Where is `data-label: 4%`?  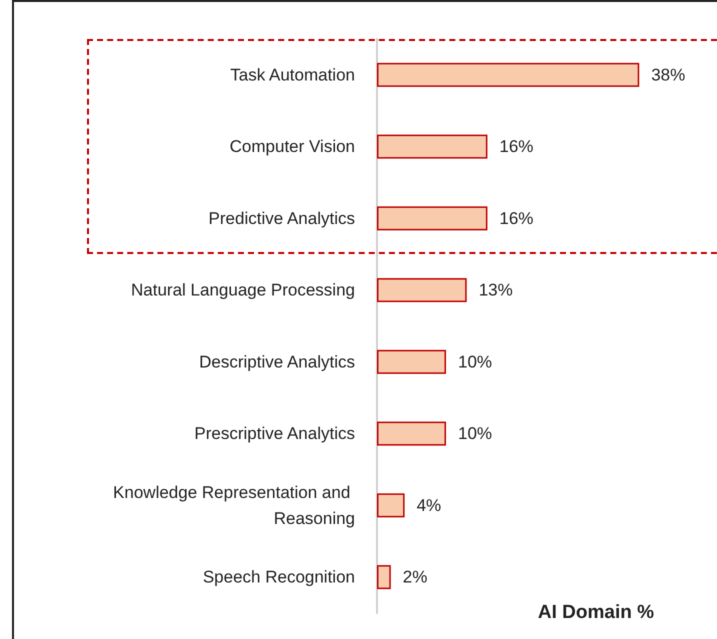
data-label: 4% is located at coordinates (429, 505).